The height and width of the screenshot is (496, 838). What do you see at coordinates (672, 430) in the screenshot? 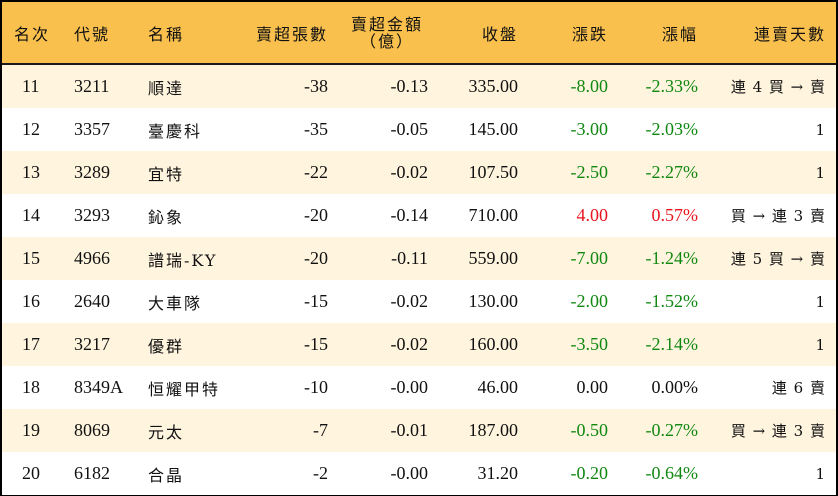
I see `cell-change-pct: -0.27%` at bounding box center [672, 430].